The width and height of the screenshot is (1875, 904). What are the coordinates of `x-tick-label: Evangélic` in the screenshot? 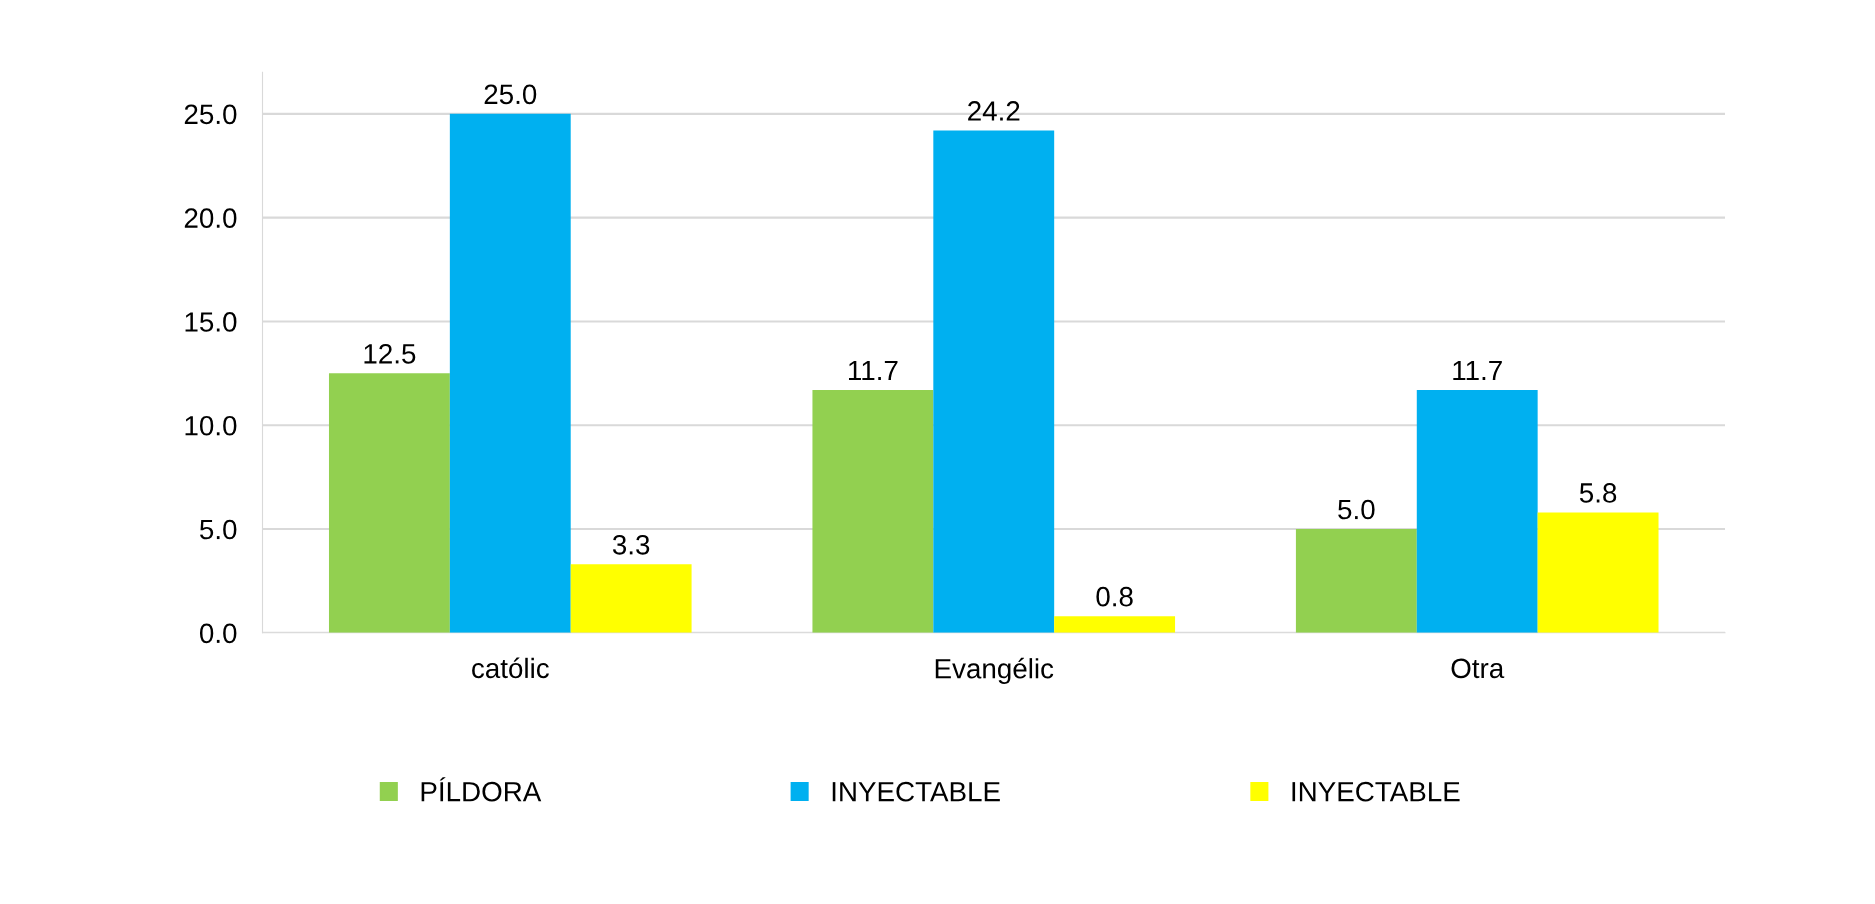 It's located at (994, 671).